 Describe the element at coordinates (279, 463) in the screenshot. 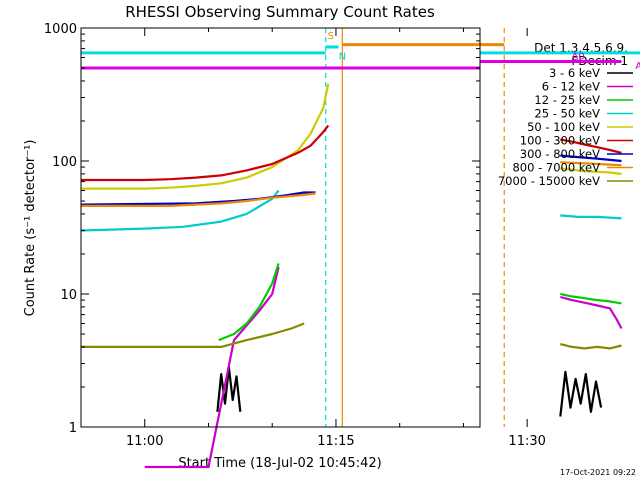

I see `x-axis-label: Start Time (18-Jul-02 10:45:42)` at that location.